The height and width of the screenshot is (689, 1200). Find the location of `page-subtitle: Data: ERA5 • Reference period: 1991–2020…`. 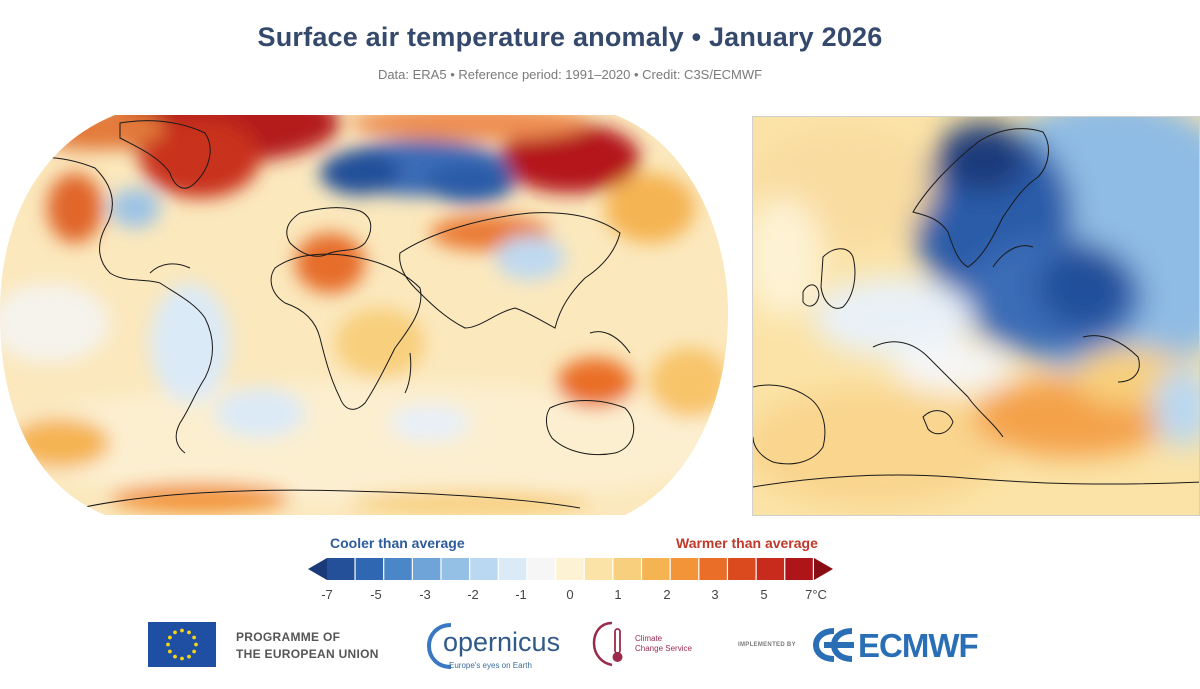

page-subtitle: Data: ERA5 • Reference period: 1991–2020… is located at coordinates (570, 74).